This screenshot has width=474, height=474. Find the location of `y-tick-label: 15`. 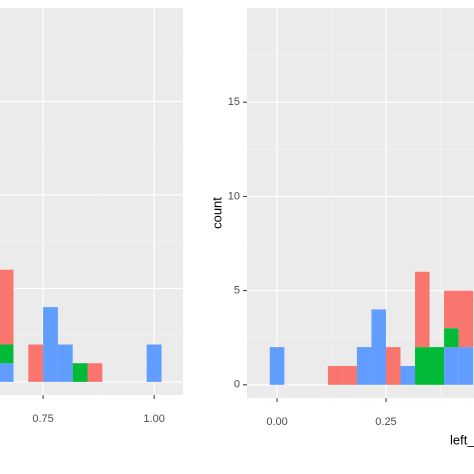

y-tick-label: 15 is located at coordinates (234, 102).